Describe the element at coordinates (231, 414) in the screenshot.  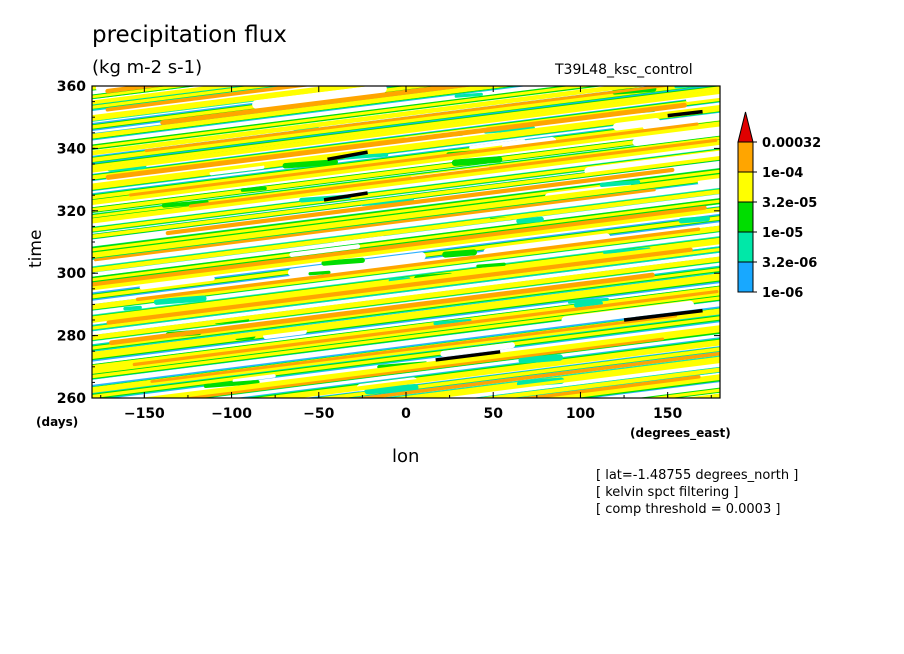
I see `x-tick-label: −100` at that location.